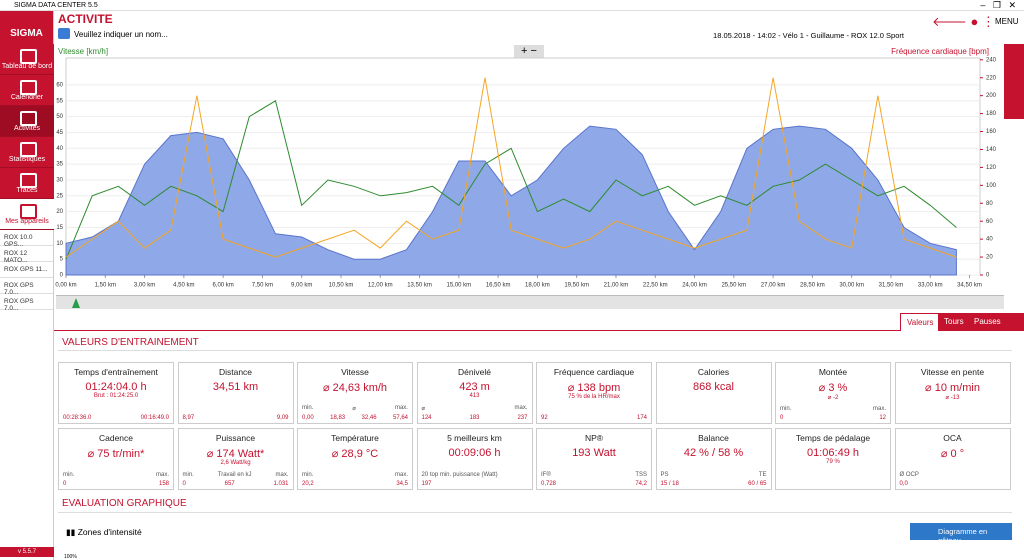  What do you see at coordinates (953, 484) in the screenshot?
I see `card-footer-values: 0,0` at bounding box center [953, 484].